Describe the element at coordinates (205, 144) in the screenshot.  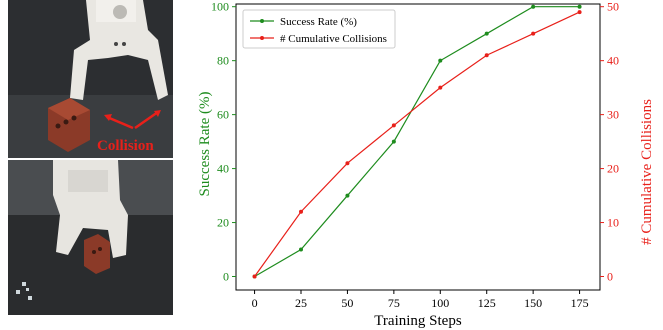
I see `y-axis-title: Success Rate (%)` at that location.